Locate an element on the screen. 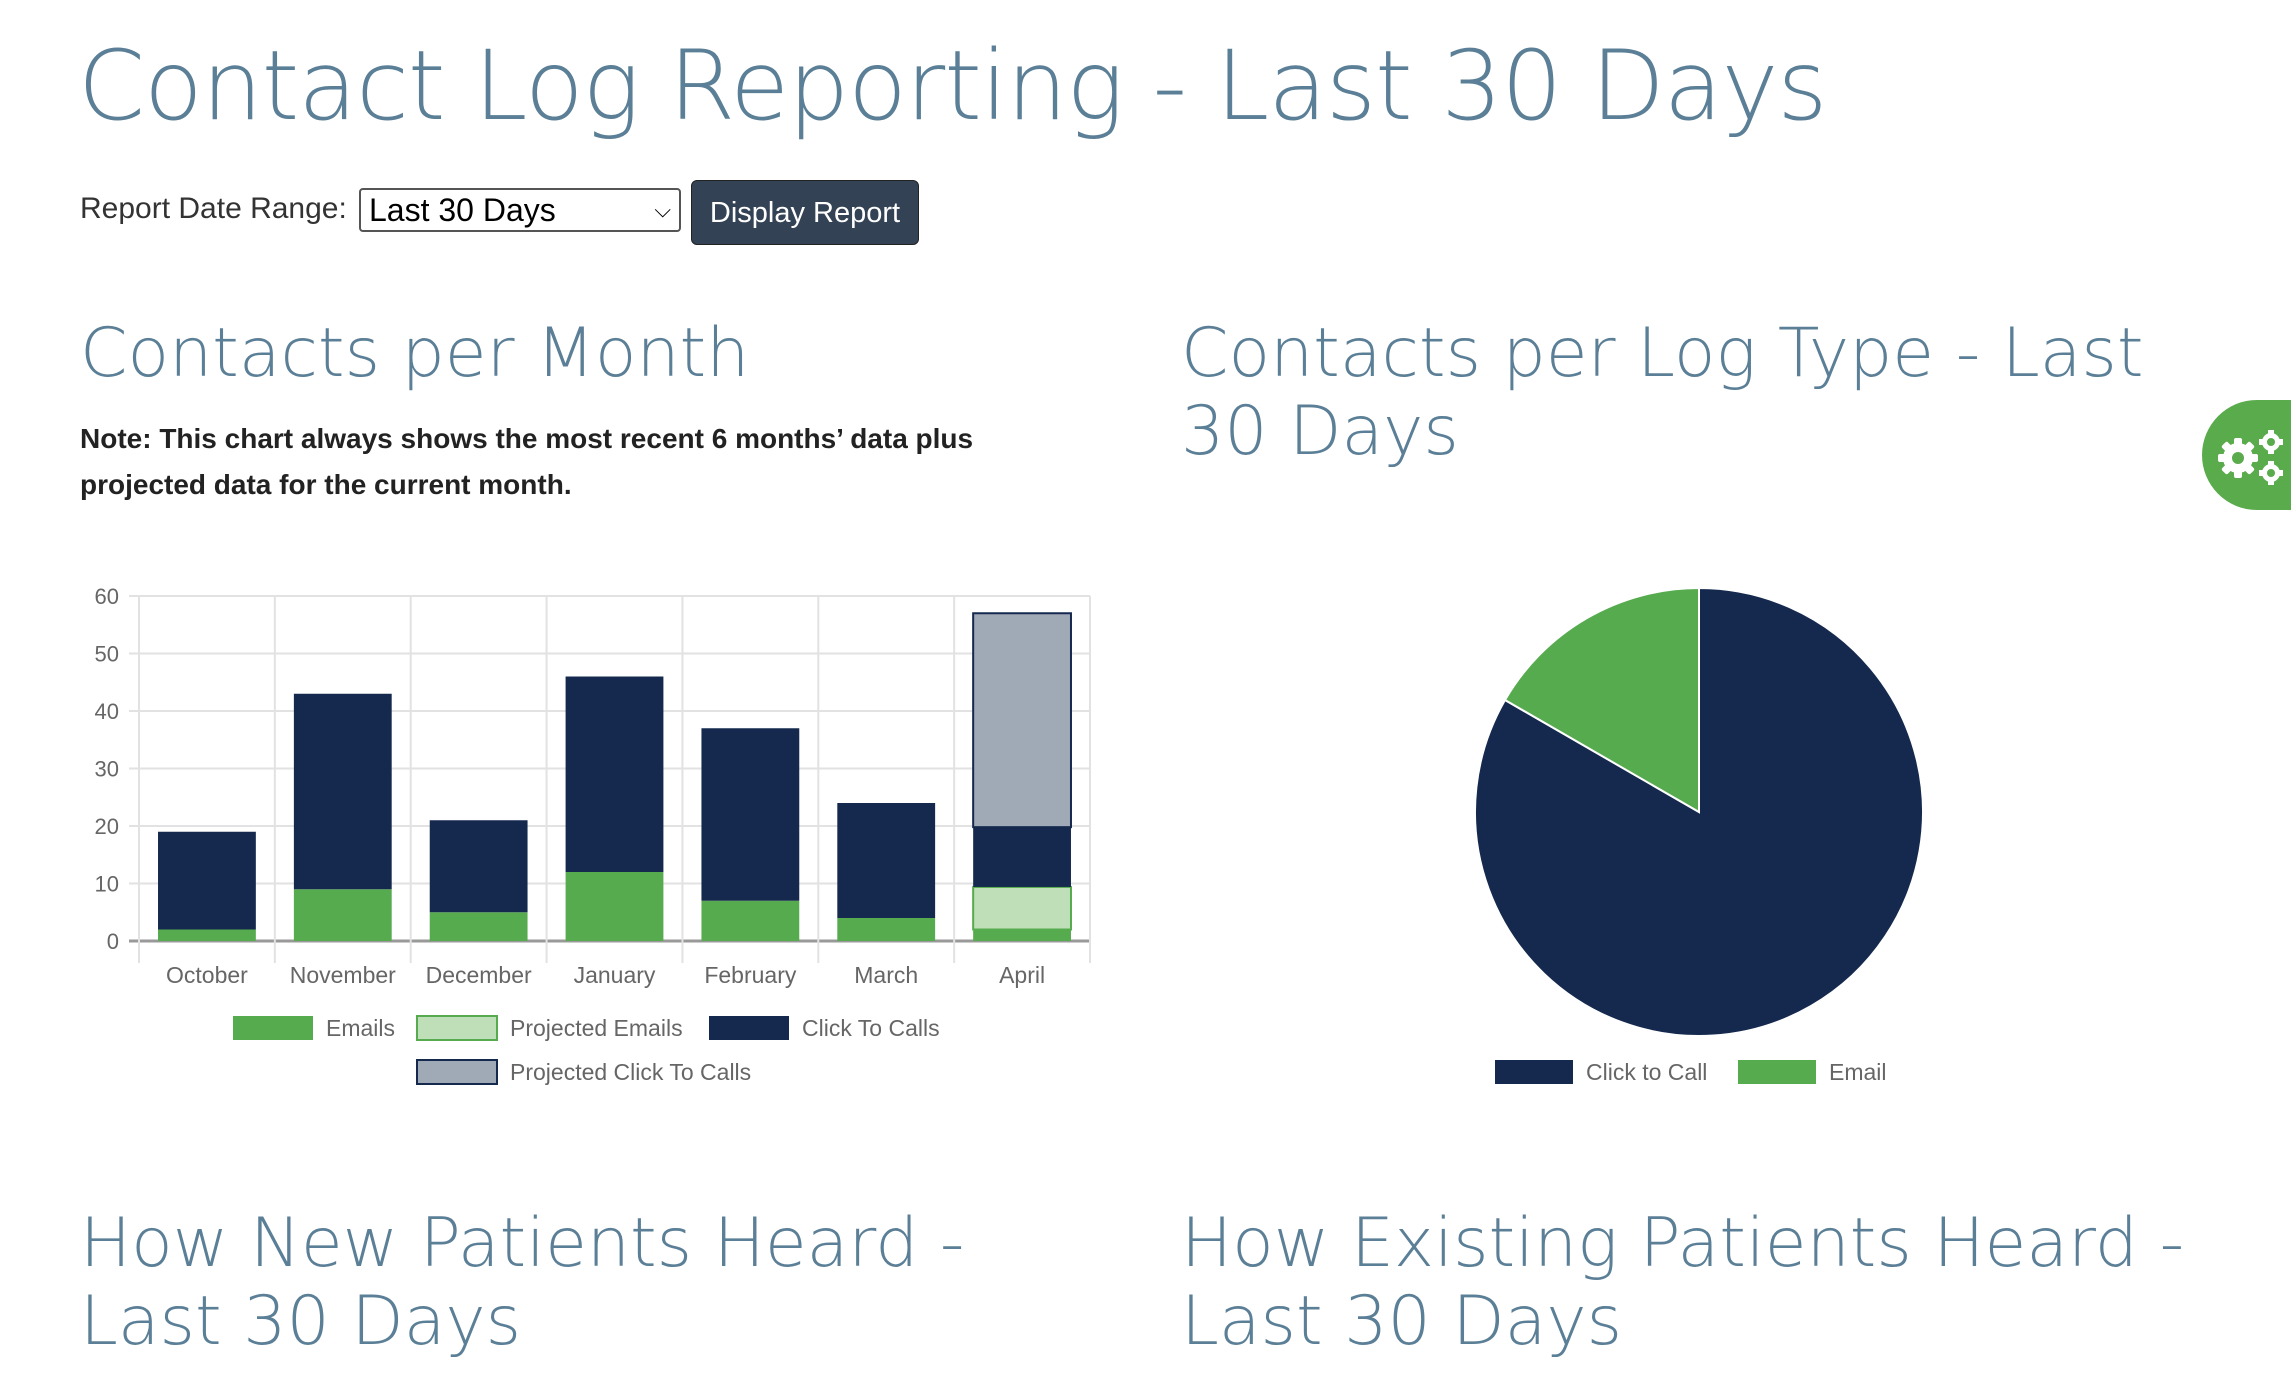  contacts-per-log-type-chart: Click to Call Email is located at coordinates (1699, 835).